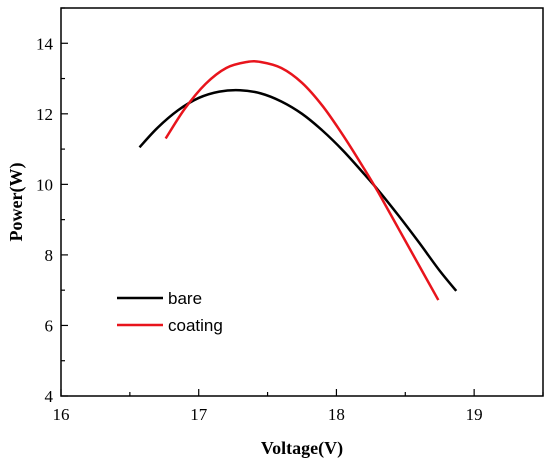 This screenshot has height=468, width=550. Describe the element at coordinates (49, 255) in the screenshot. I see `y-tick-label: 8` at that location.